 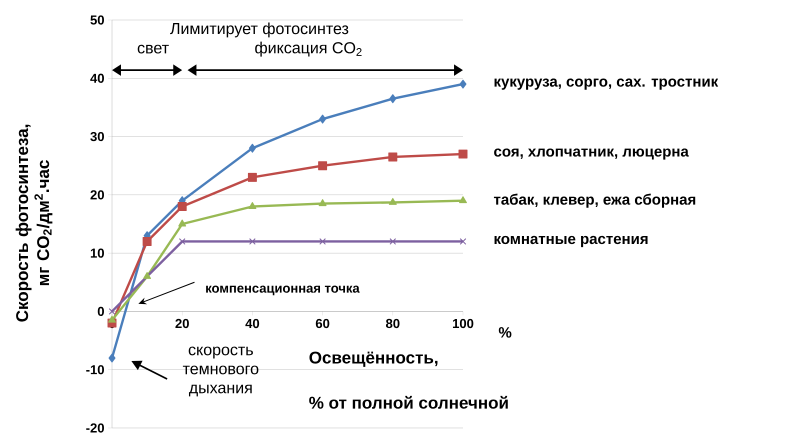 I want to click on series-label: соя, хлопчатник, люцерна, so click(x=591, y=154).